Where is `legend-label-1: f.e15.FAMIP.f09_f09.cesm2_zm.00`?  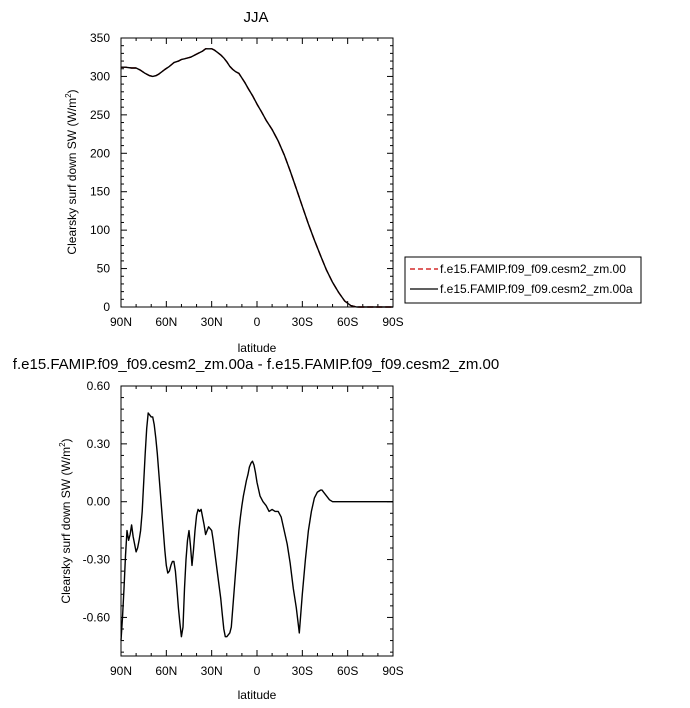 legend-label-1: f.e15.FAMIP.f09_f09.cesm2_zm.00 is located at coordinates (533, 269).